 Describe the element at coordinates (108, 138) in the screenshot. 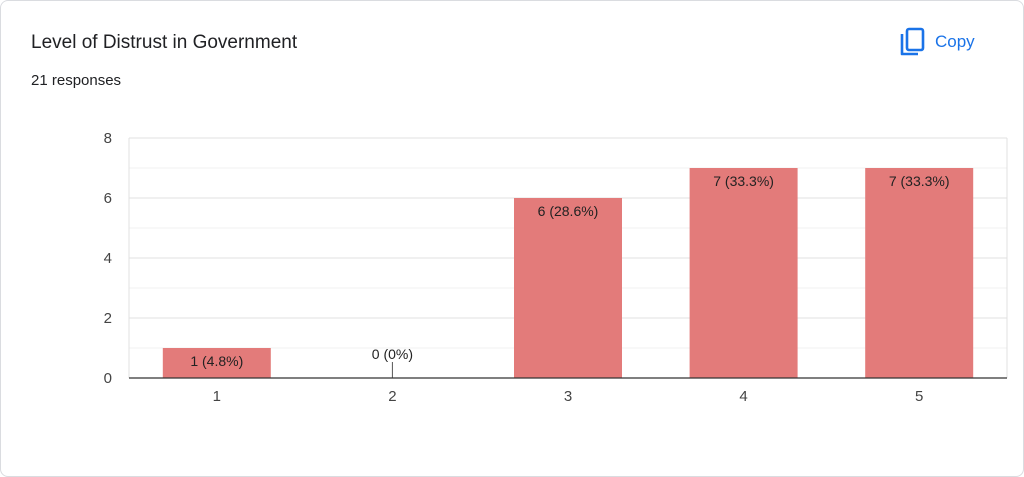

I see `y-tick-label: 8` at that location.